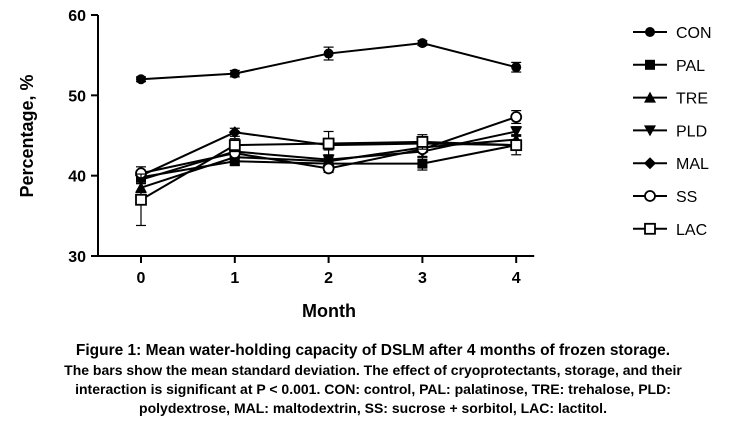 Image resolution: width=746 pixels, height=434 pixels. Describe the element at coordinates (691, 131) in the screenshot. I see `legend-label-pld: PLD` at that location.